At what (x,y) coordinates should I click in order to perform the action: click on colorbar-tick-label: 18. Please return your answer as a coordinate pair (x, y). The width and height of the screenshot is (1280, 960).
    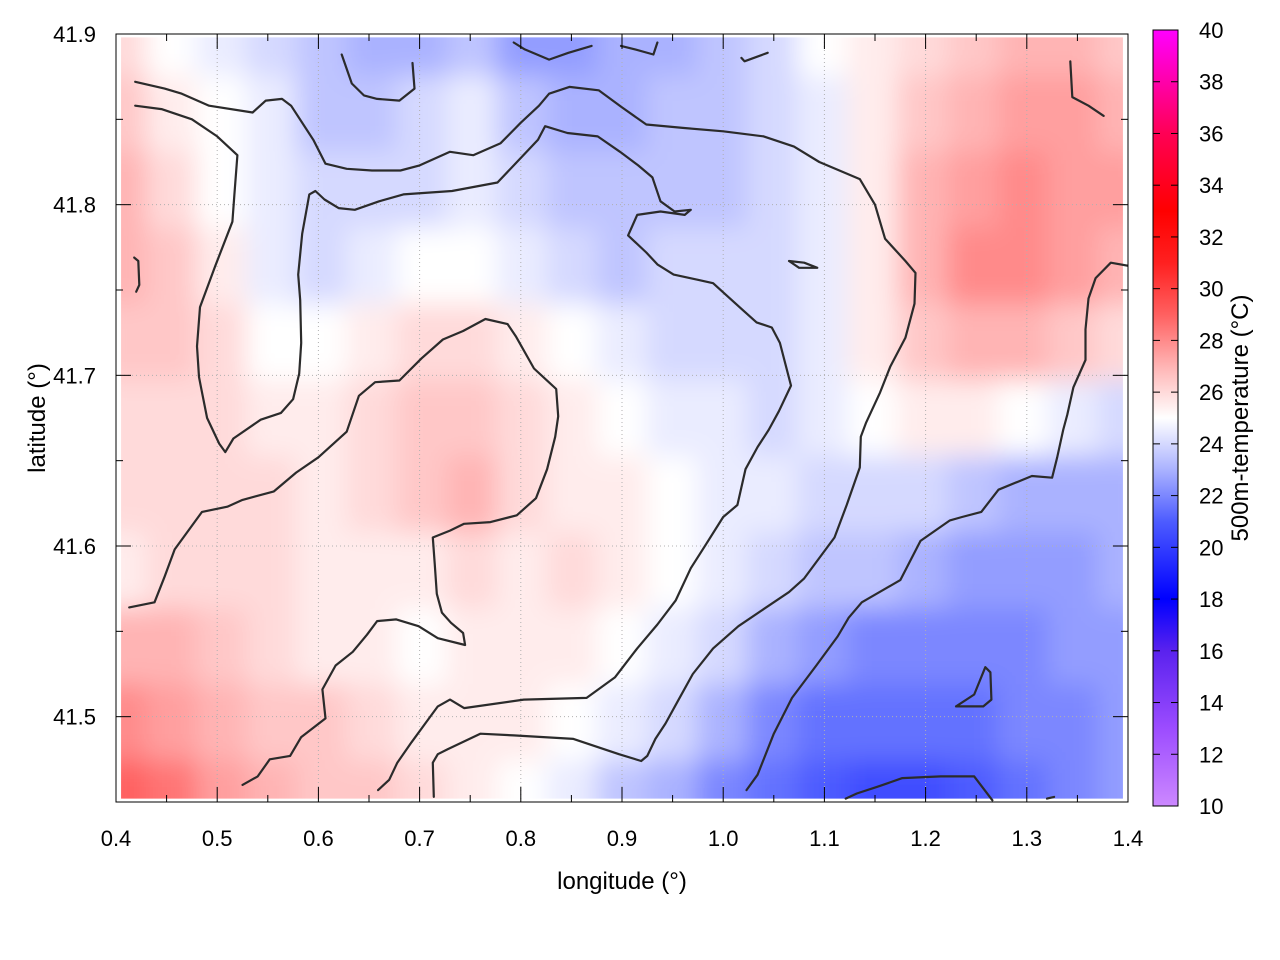
    Looking at the image, I should click on (1211, 599).